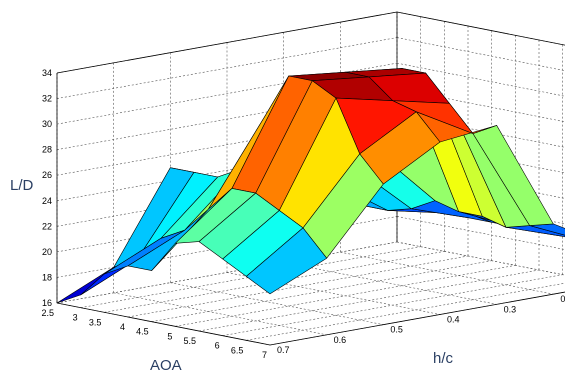 This screenshot has height=380, width=565. What do you see at coordinates (122, 327) in the screenshot?
I see `x-tick-label: 4` at bounding box center [122, 327].